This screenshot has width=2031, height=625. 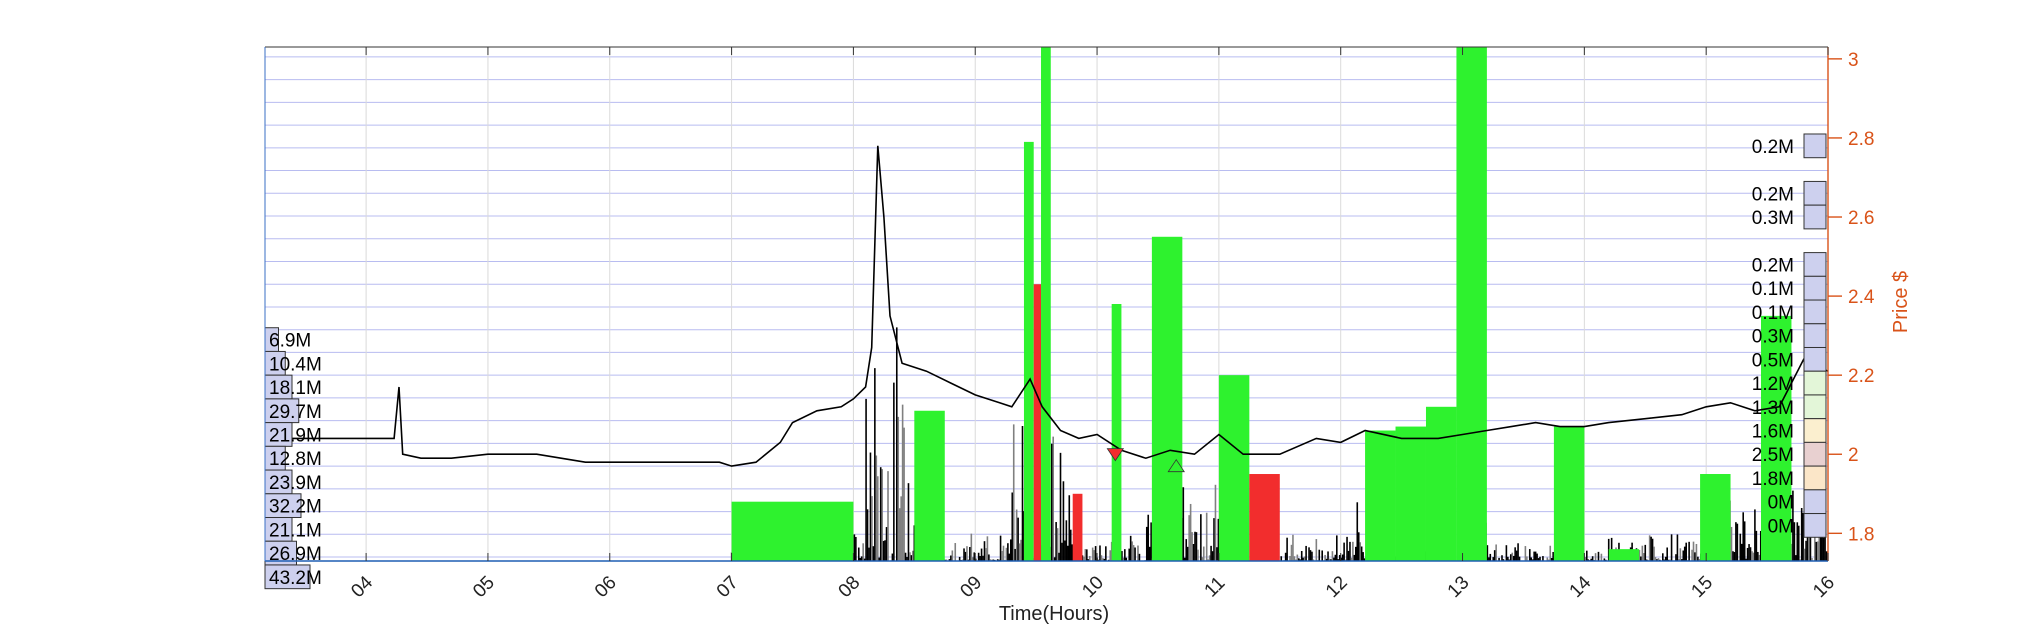 What do you see at coordinates (295, 435) in the screenshot?
I see `left-profile-label: 21.9M` at bounding box center [295, 435].